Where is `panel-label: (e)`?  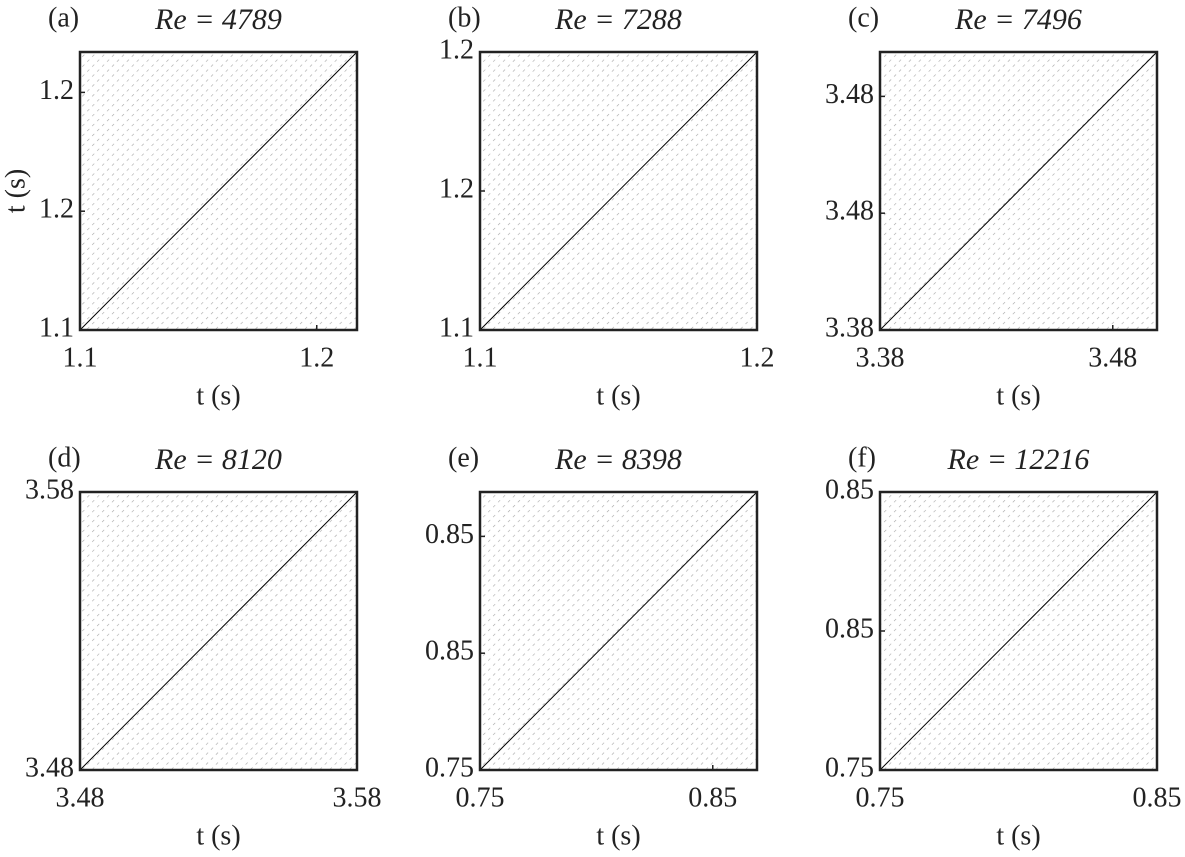 panel-label: (e) is located at coordinates (463, 457).